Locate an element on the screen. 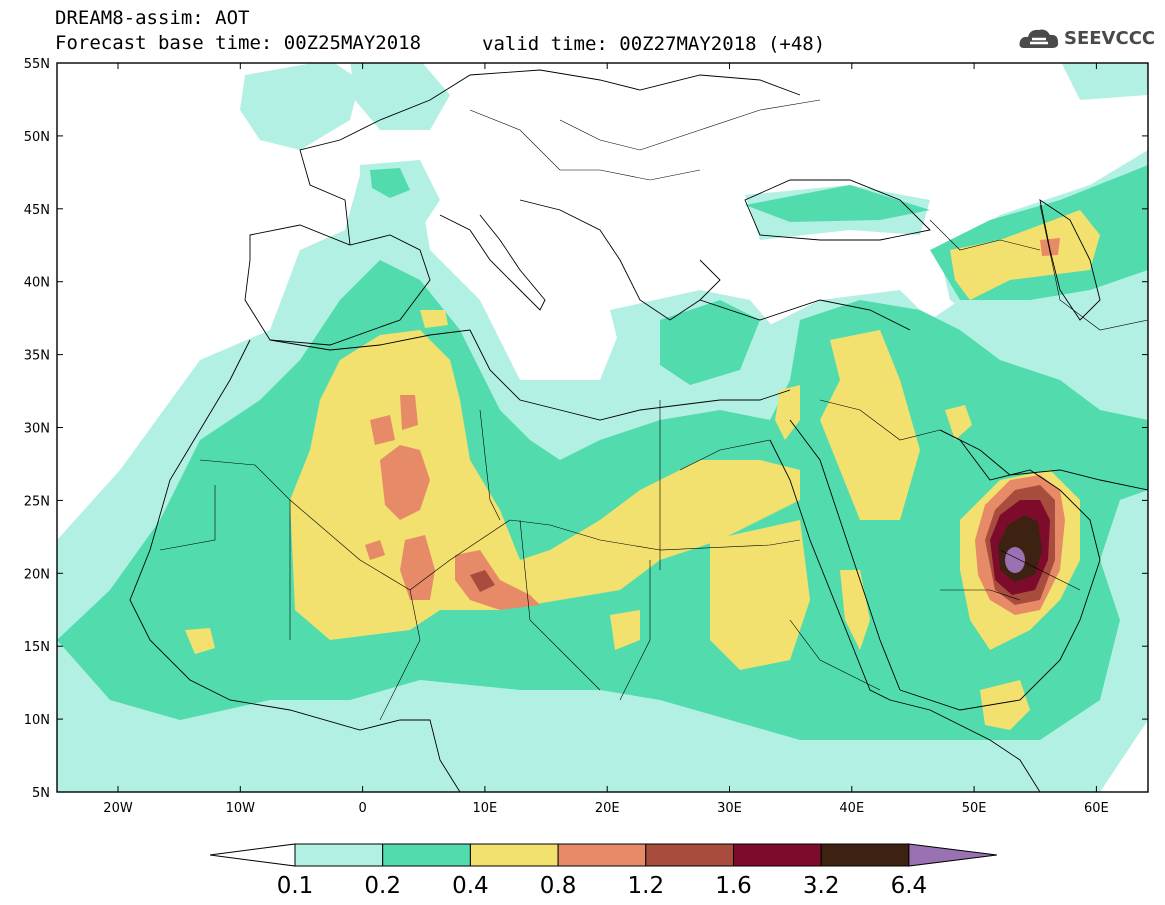  colorbar-label: 3.2 is located at coordinates (821, 886).